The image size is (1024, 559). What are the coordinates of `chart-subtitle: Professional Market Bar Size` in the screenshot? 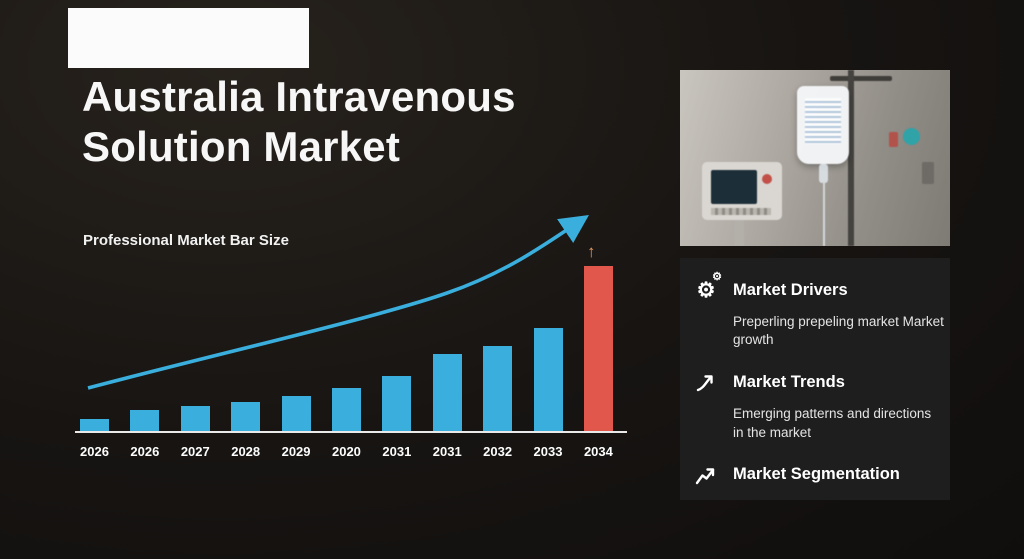 It's located at (186, 240).